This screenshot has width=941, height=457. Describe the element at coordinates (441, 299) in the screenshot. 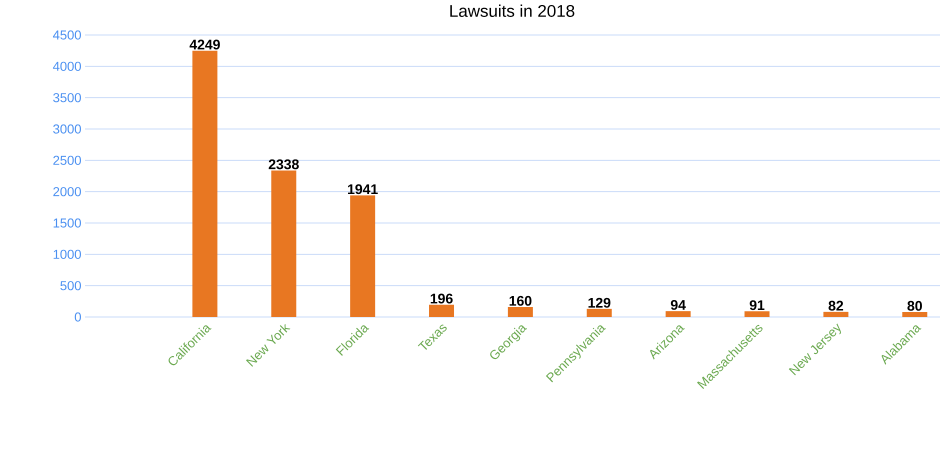

I see `data-label: 196` at that location.